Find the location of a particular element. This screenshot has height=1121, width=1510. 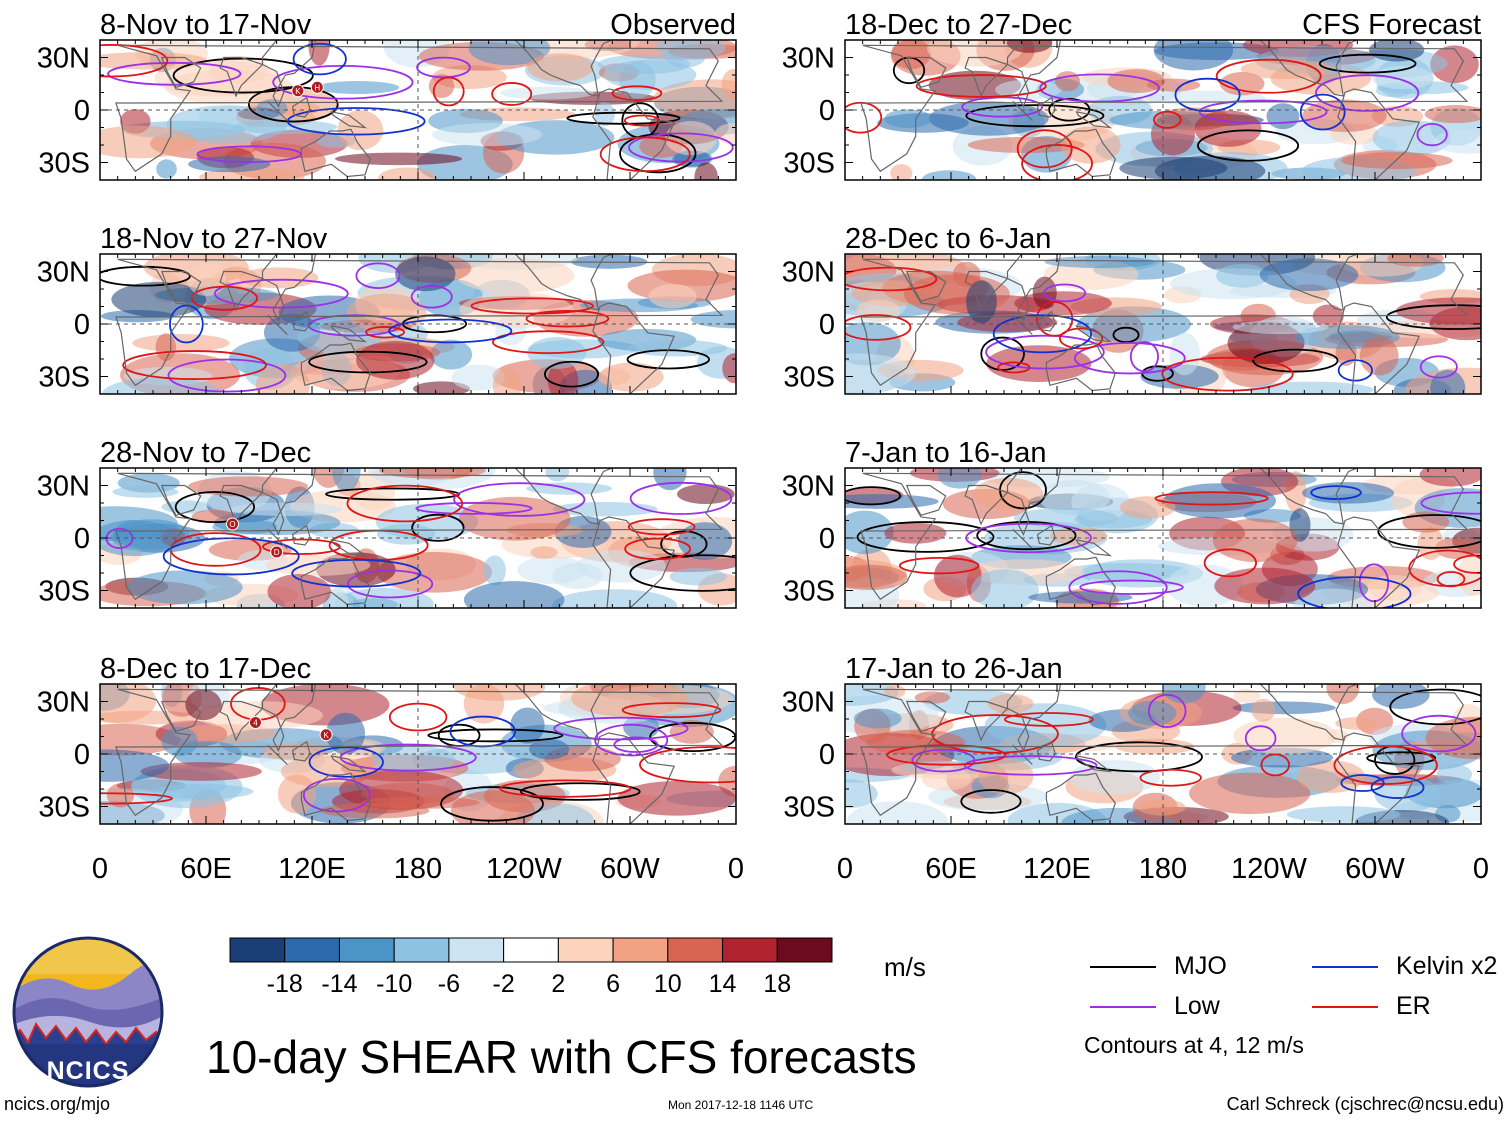

y-tick-label: 30N is located at coordinates (63, 703).